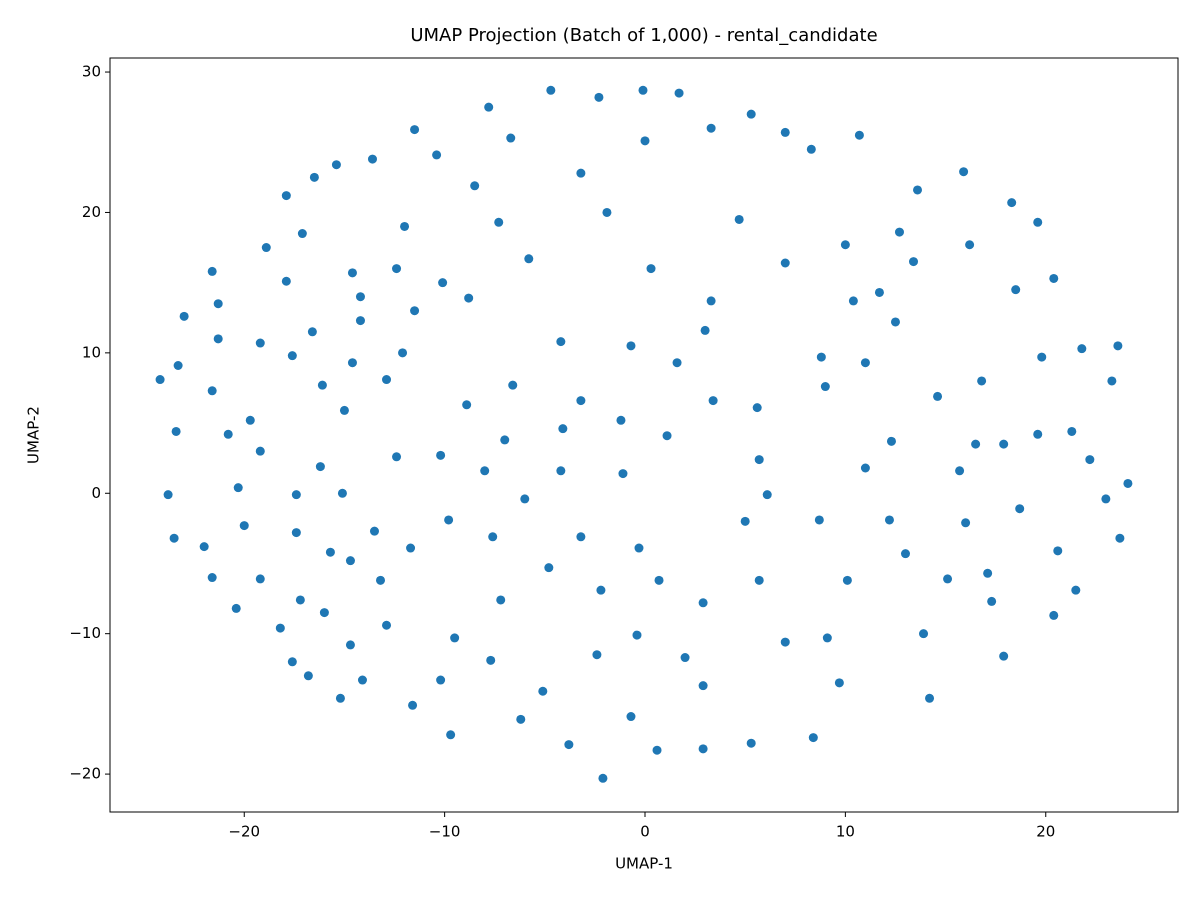 The width and height of the screenshot is (1200, 900). Describe the element at coordinates (85, 774) in the screenshot. I see `y-tick-label: −20` at that location.